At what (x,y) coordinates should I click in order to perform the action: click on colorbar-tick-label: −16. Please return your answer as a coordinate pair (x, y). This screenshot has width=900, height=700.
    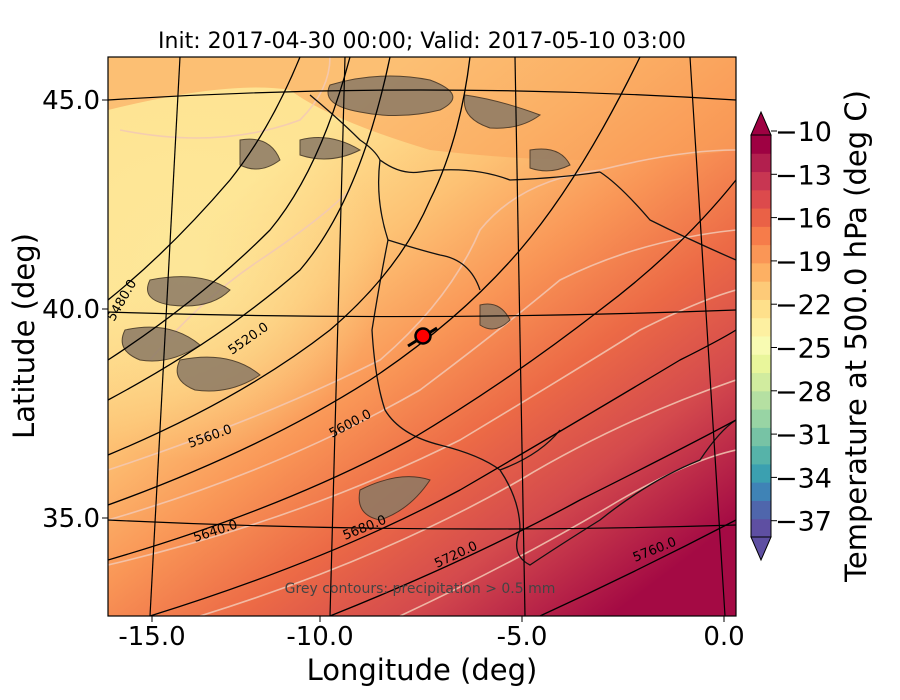
    Looking at the image, I should click on (803, 219).